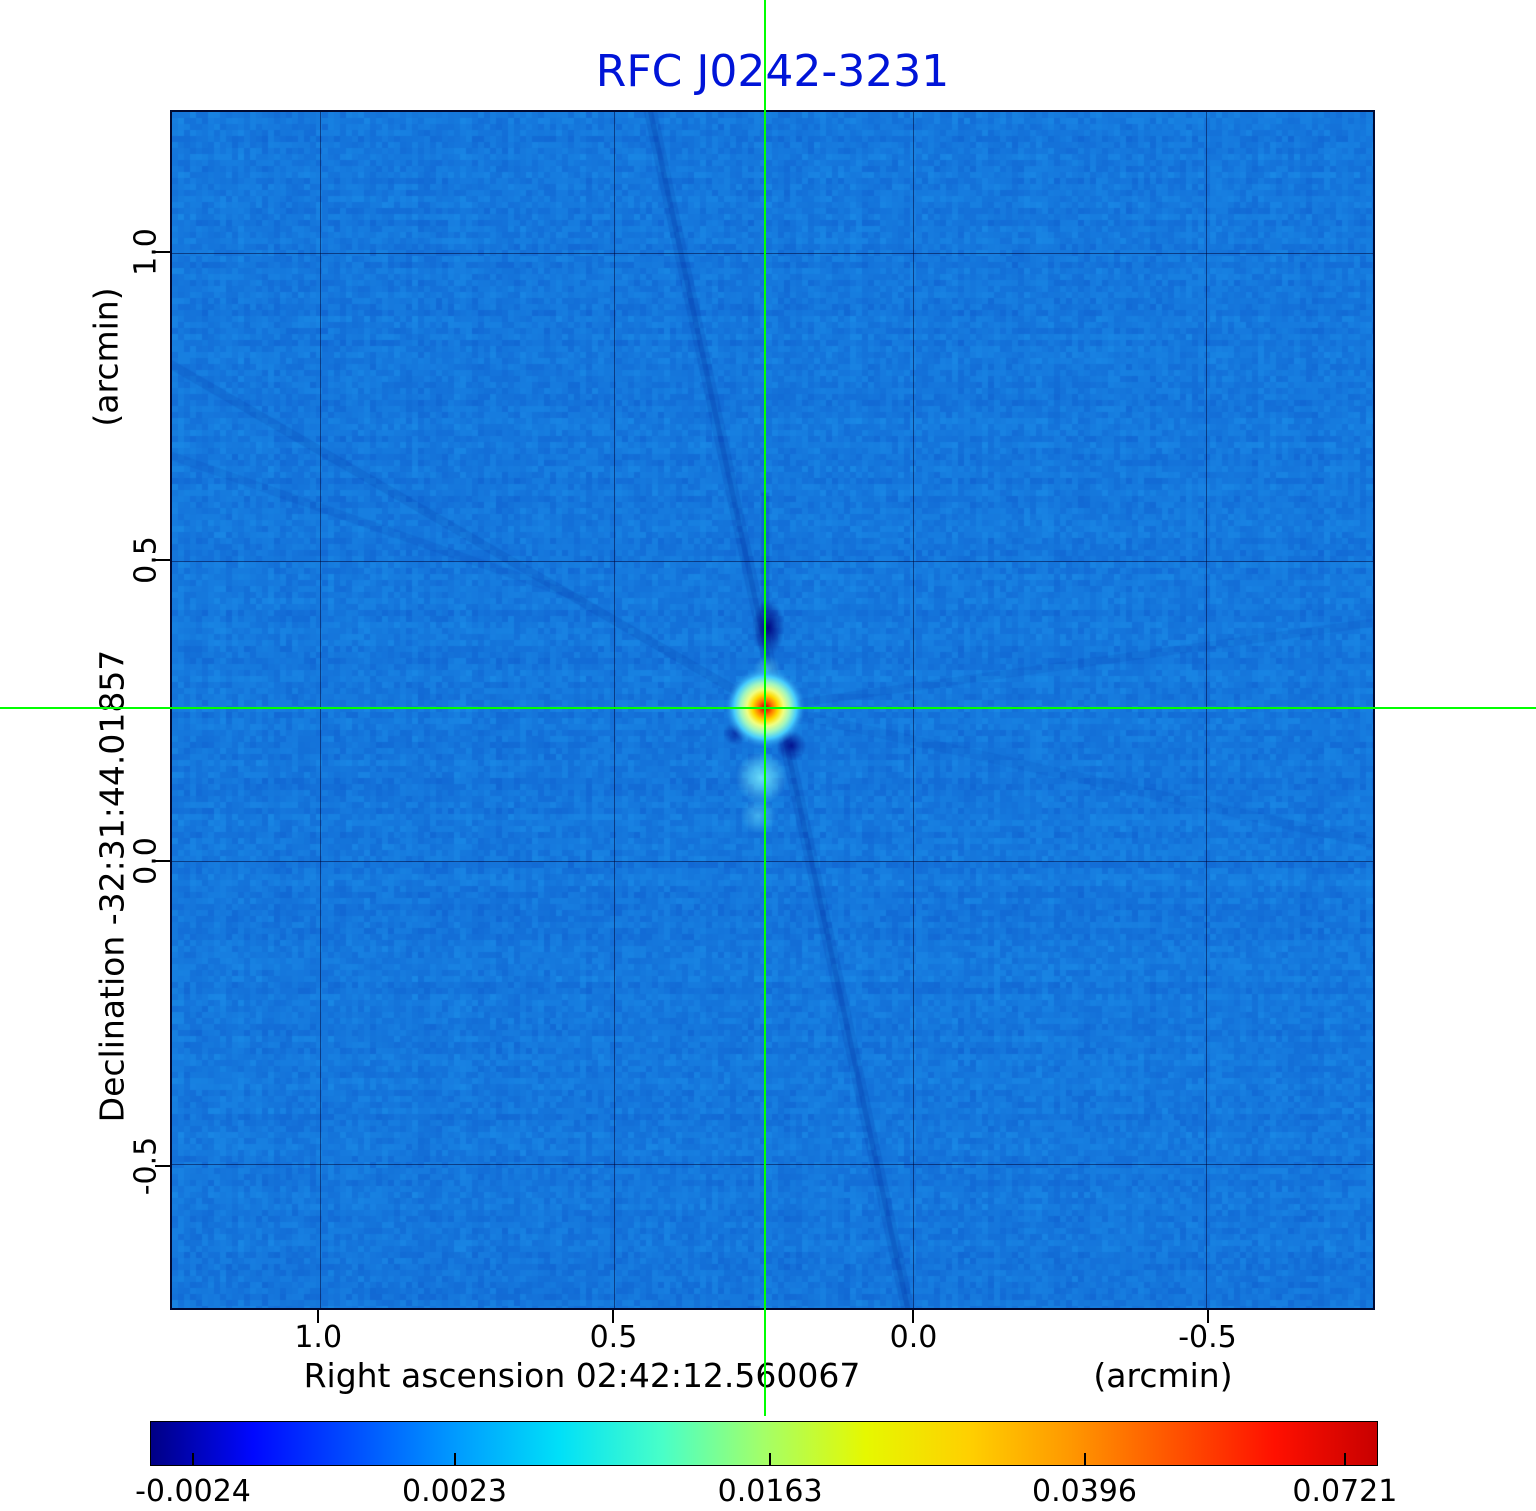  What do you see at coordinates (582, 1375) in the screenshot?
I see `x-axis-label: Right ascension 02:42:12.560067` at bounding box center [582, 1375].